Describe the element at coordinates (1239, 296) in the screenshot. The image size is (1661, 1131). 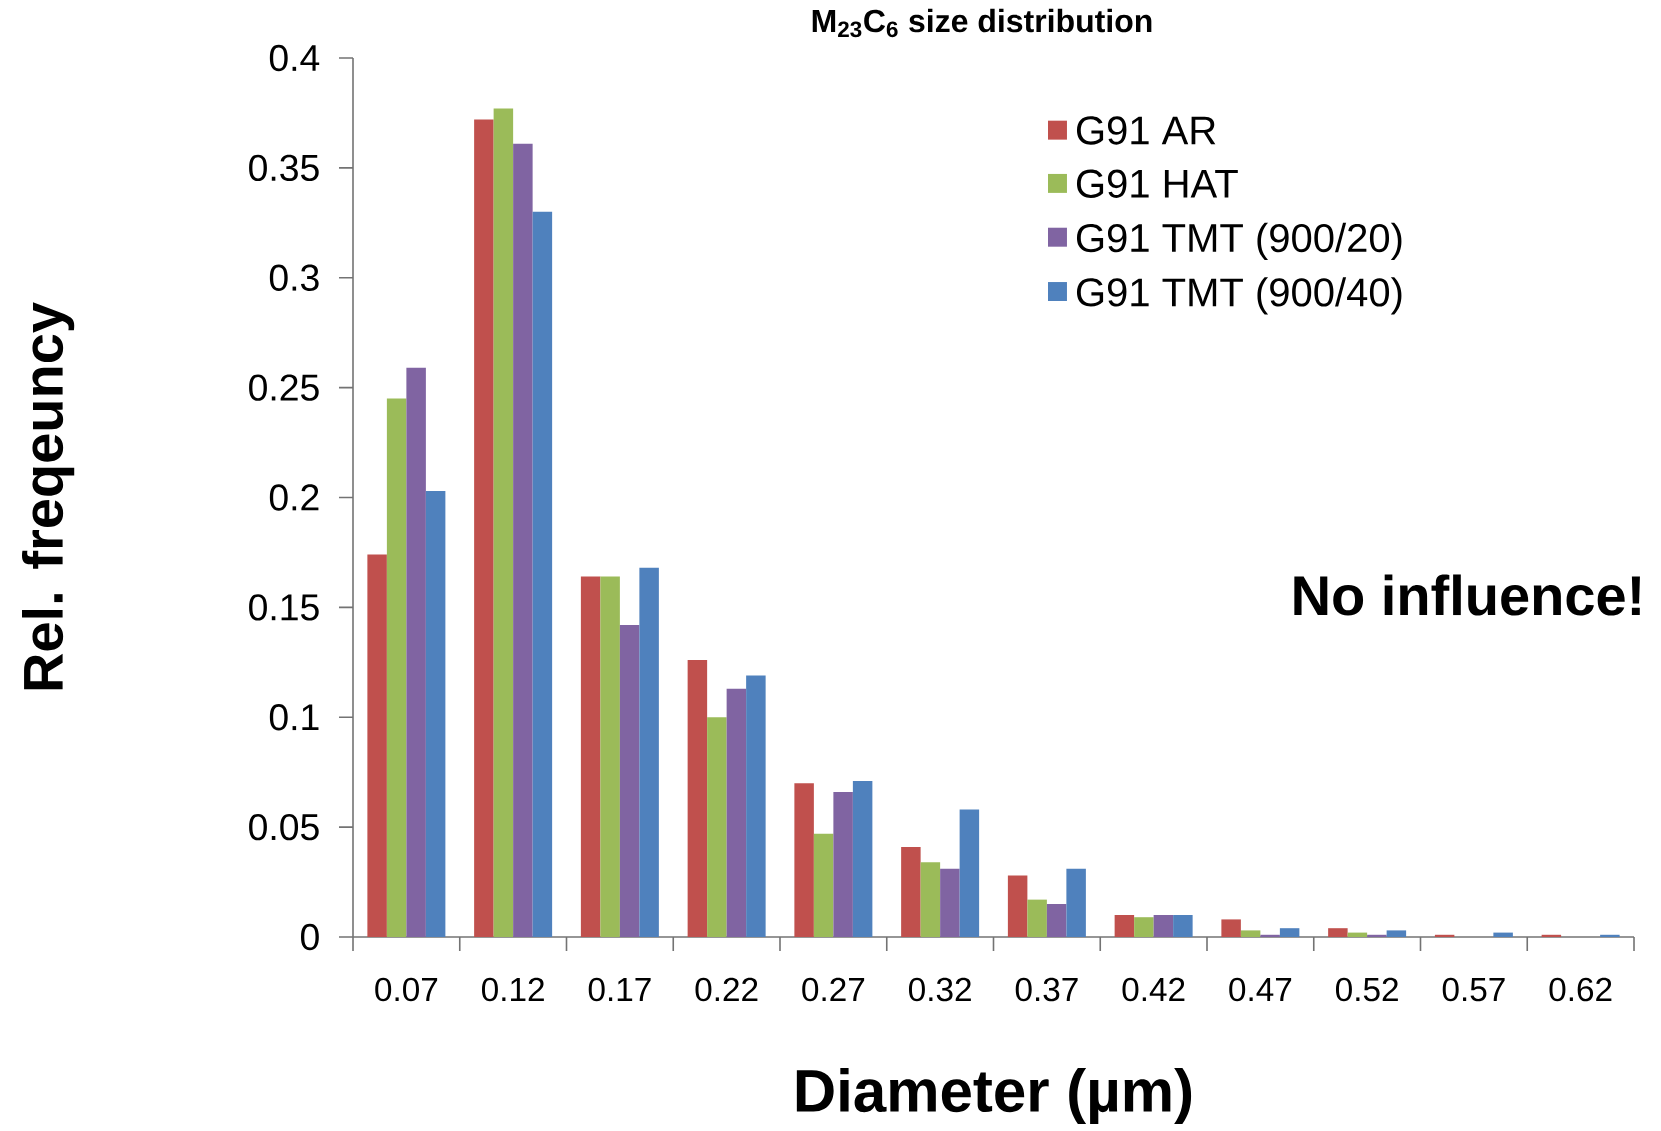
I see `legend-label: G91 TMT (900/40)` at that location.